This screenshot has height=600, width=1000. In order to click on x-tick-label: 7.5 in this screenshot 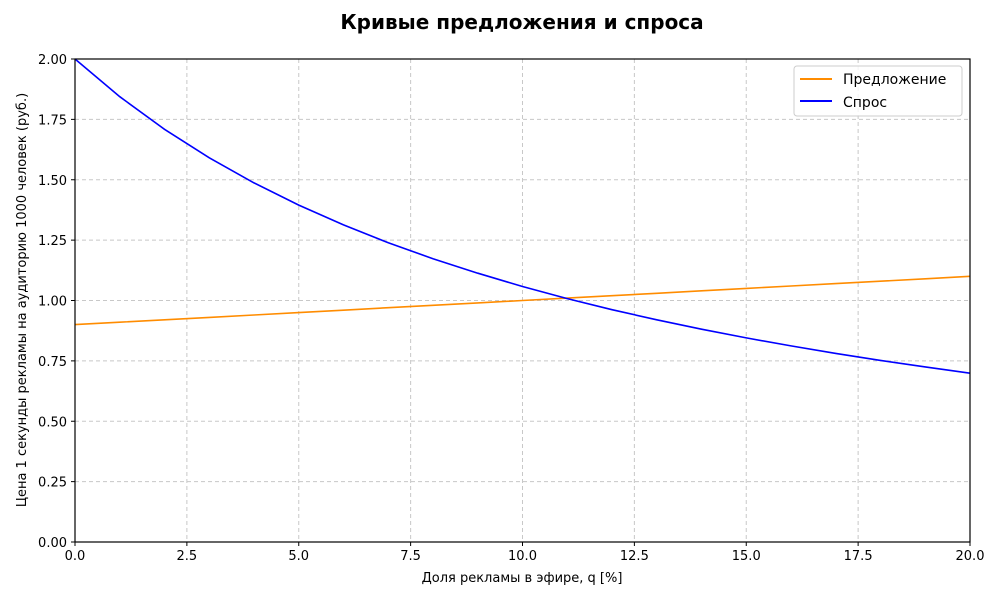, I will do `click(410, 556)`.